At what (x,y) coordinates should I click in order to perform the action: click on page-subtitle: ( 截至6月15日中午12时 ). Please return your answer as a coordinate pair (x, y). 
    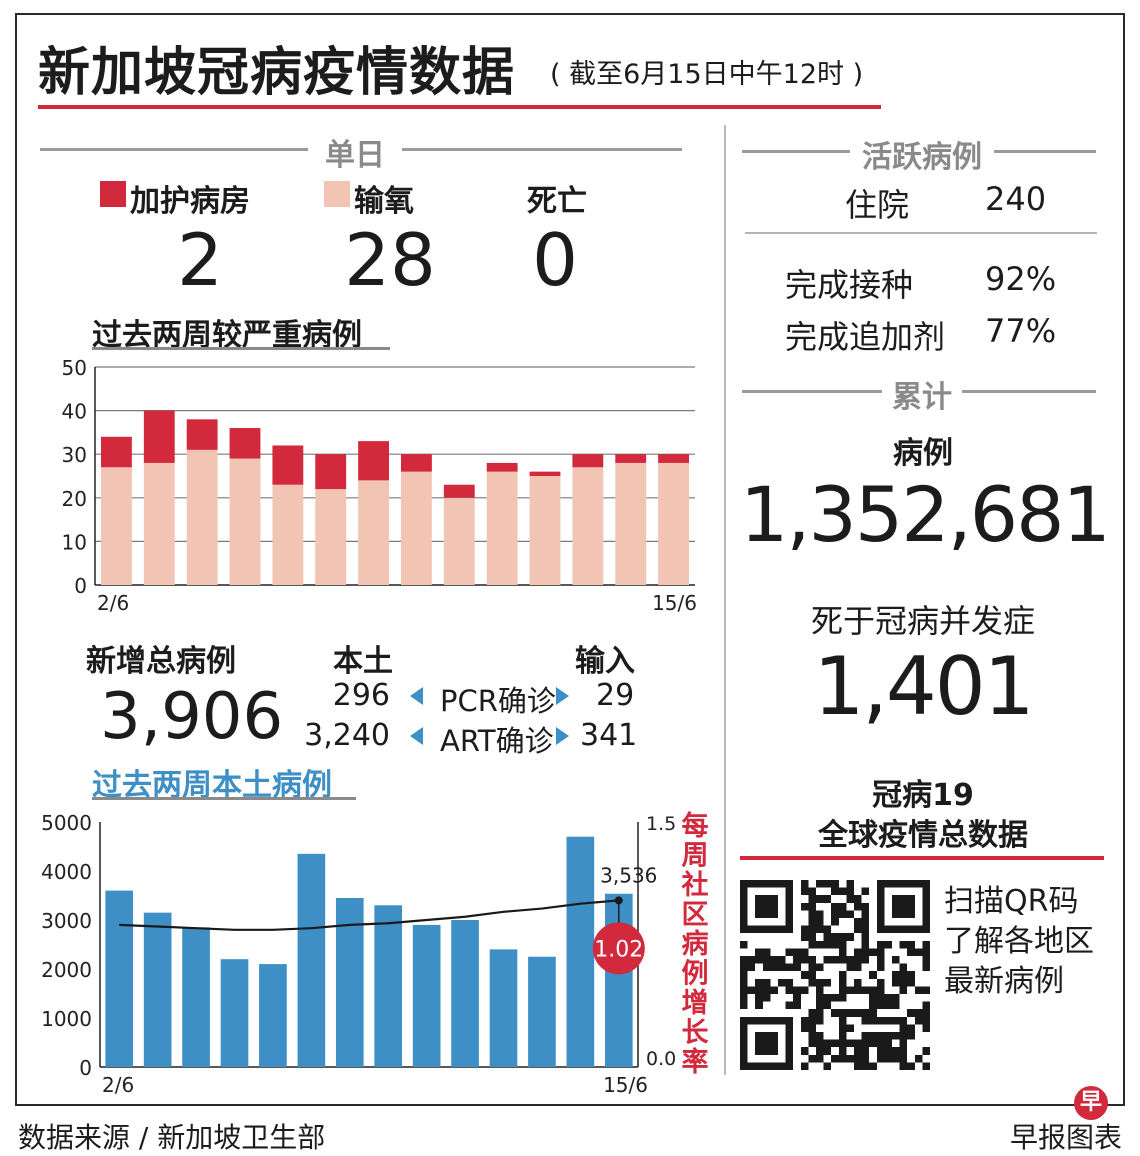
    Looking at the image, I should click on (707, 74).